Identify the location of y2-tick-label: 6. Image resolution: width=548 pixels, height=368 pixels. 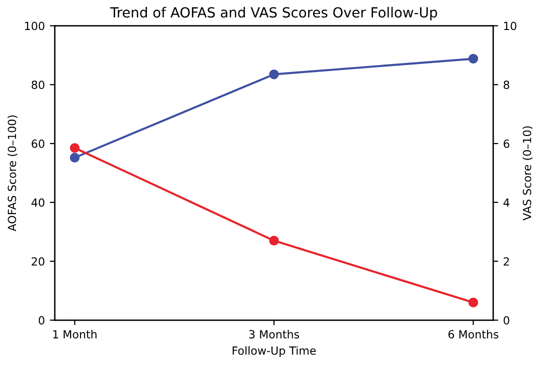
(507, 143).